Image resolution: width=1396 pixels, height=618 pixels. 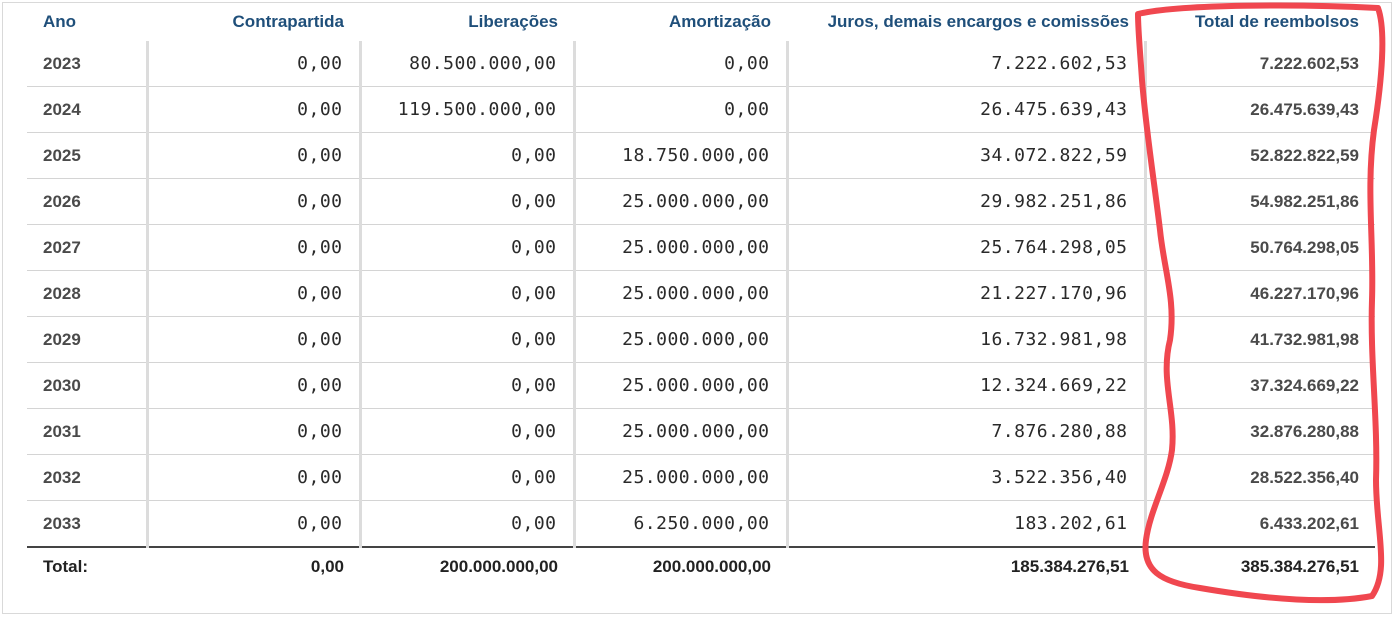 What do you see at coordinates (1259, 155) in the screenshot?
I see `cell-total-reembolsos: 52.822.822,59` at bounding box center [1259, 155].